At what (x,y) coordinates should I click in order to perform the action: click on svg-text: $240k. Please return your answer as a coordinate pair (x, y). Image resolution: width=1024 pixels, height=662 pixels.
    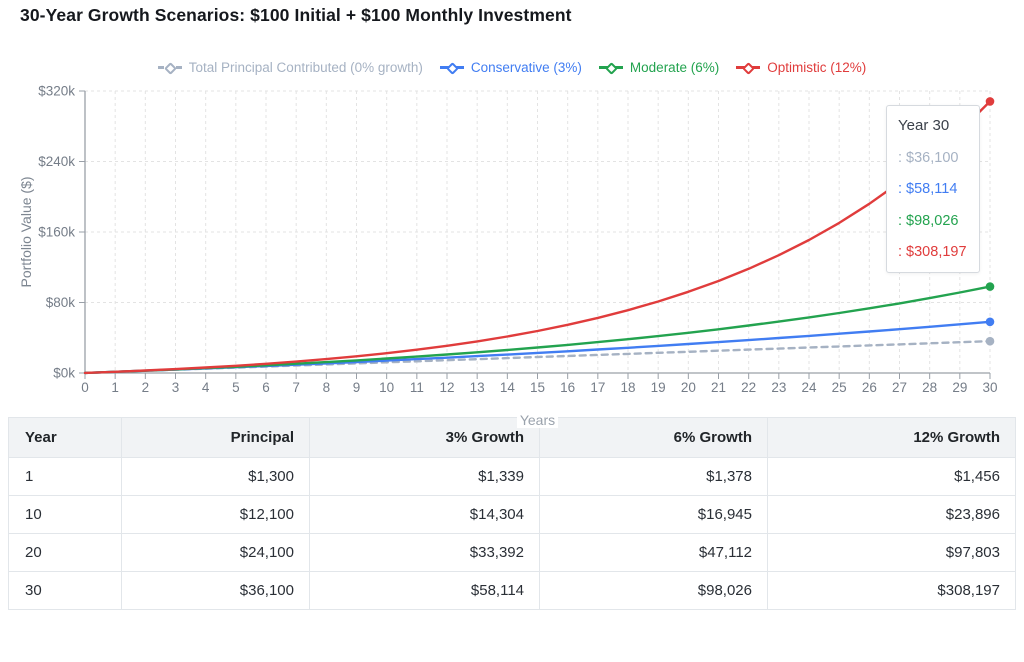
    Looking at the image, I should click on (56, 161).